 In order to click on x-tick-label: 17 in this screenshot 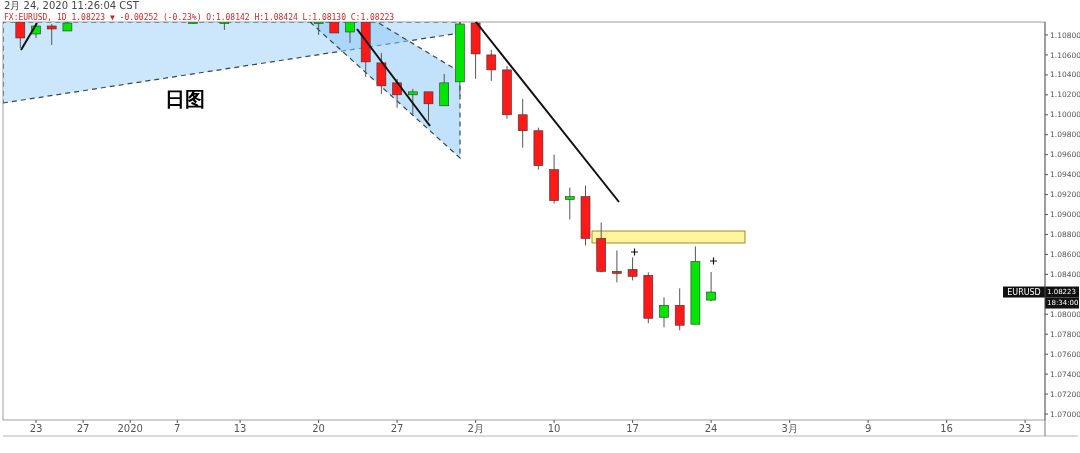, I will do `click(632, 428)`.